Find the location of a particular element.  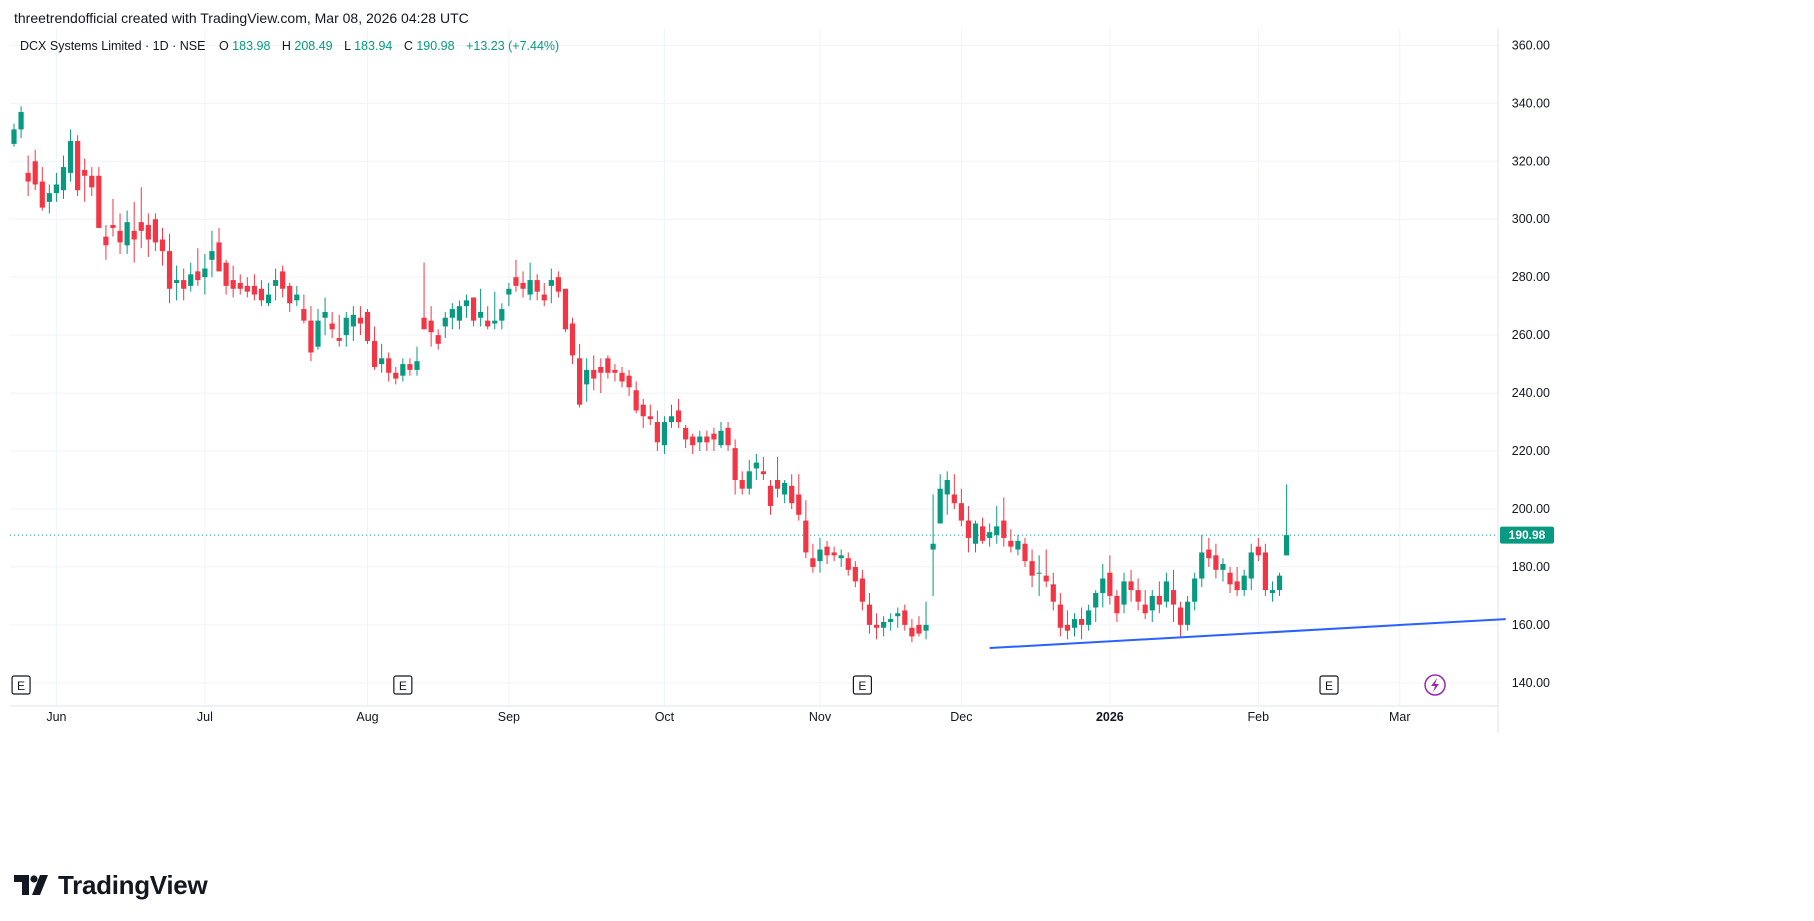

price-tick-label: 360.00 is located at coordinates (1531, 45).